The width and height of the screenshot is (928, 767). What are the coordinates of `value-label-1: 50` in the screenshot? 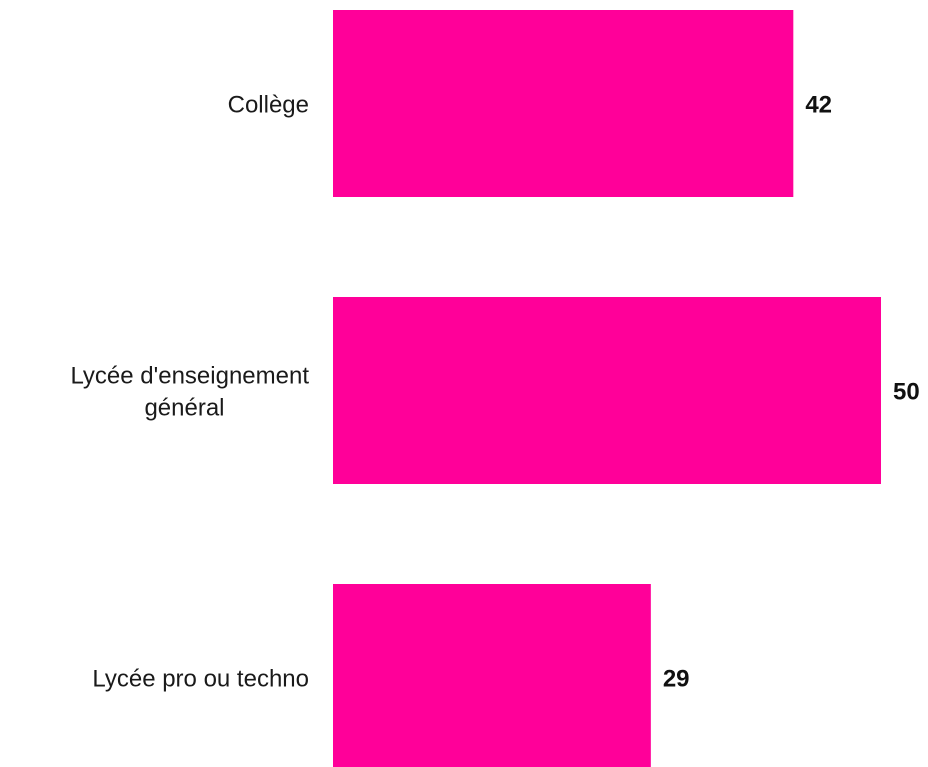 It's located at (906, 392).